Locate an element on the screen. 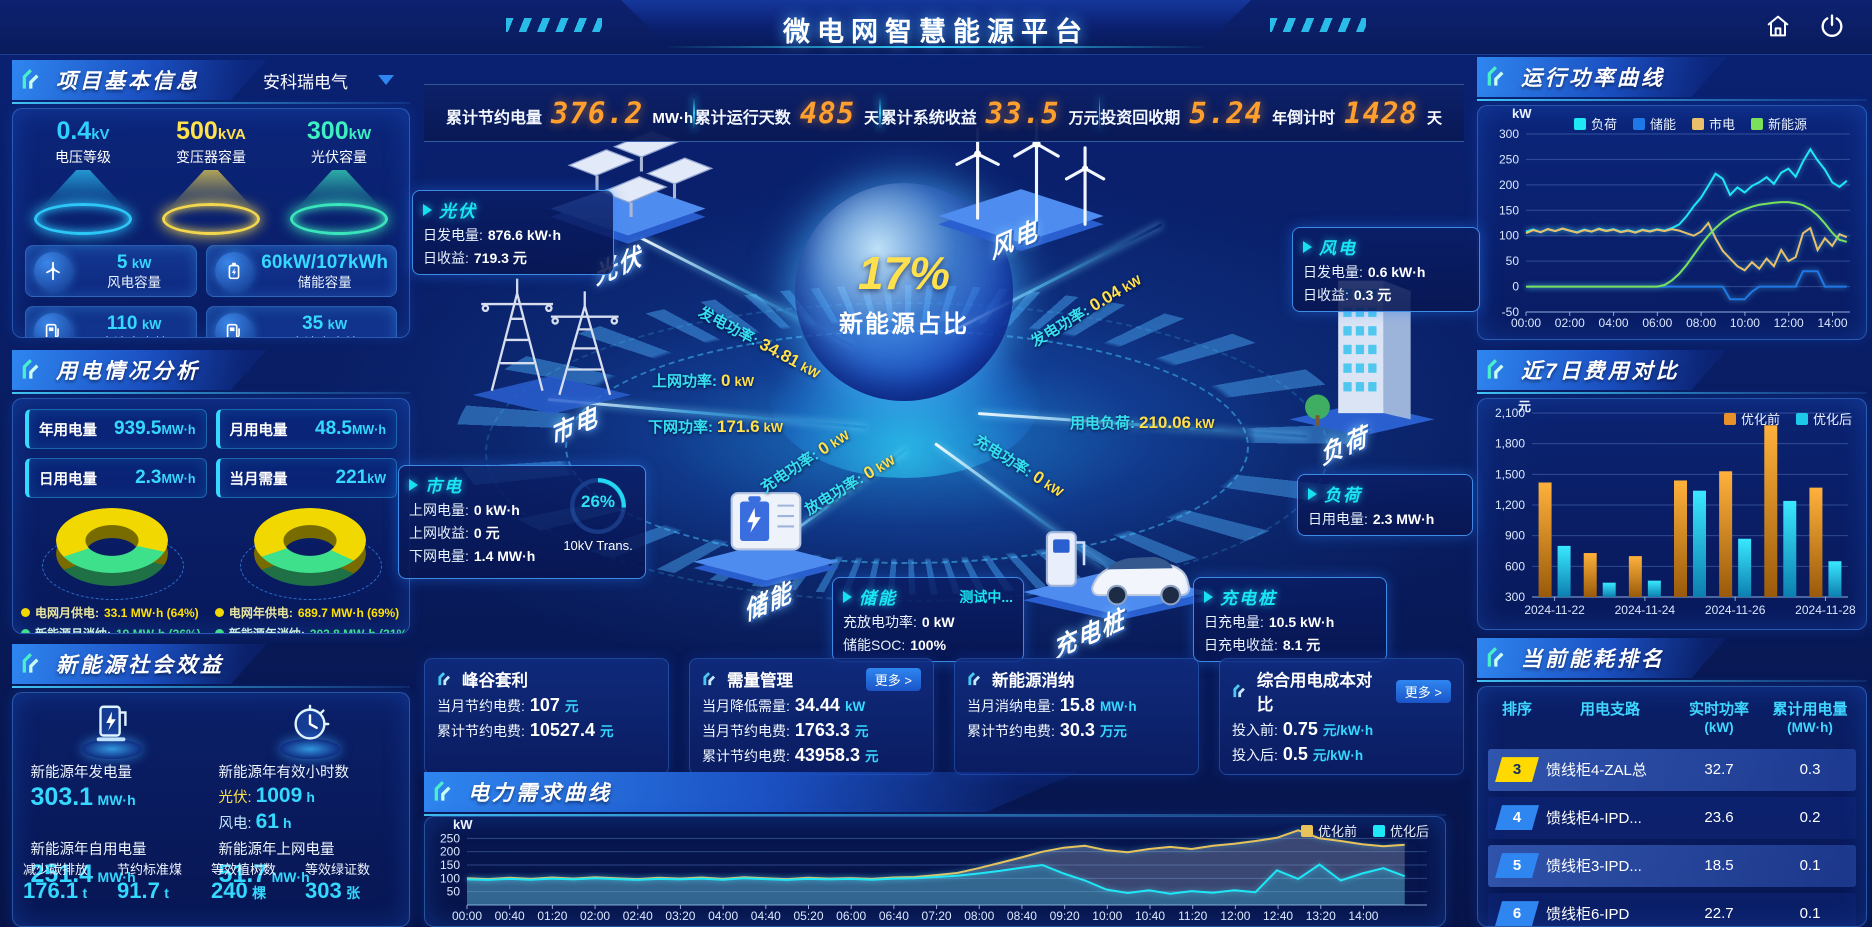 Image resolution: width=1872 pixels, height=927 pixels. storage-info-panel: 储能 测试中... 充放电功率: 0 kW 储能SOC: 100% is located at coordinates (928, 619).